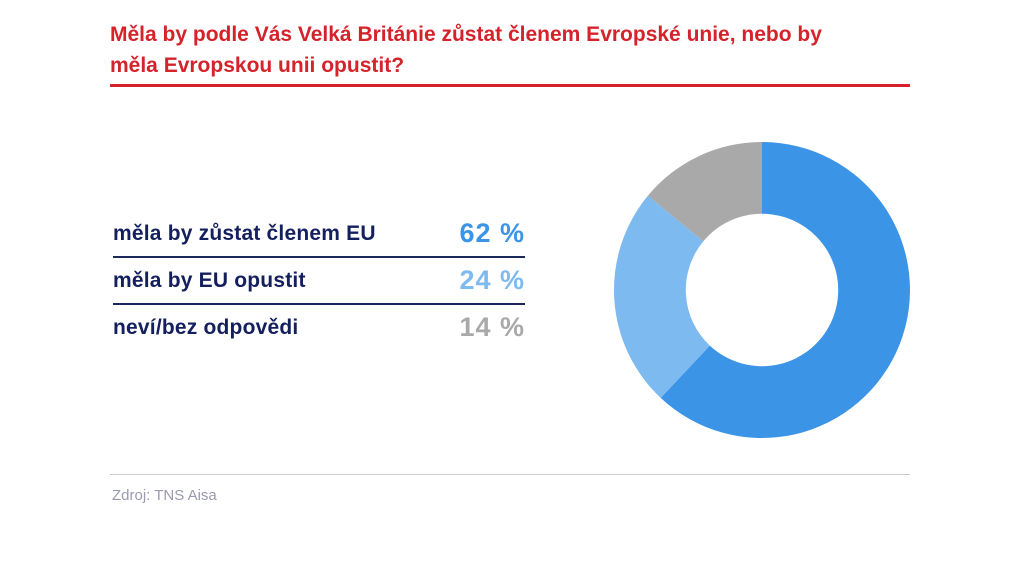 The image size is (1024, 575). What do you see at coordinates (244, 233) in the screenshot?
I see `legend-label-remain: měla by zůstat členem EU` at bounding box center [244, 233].